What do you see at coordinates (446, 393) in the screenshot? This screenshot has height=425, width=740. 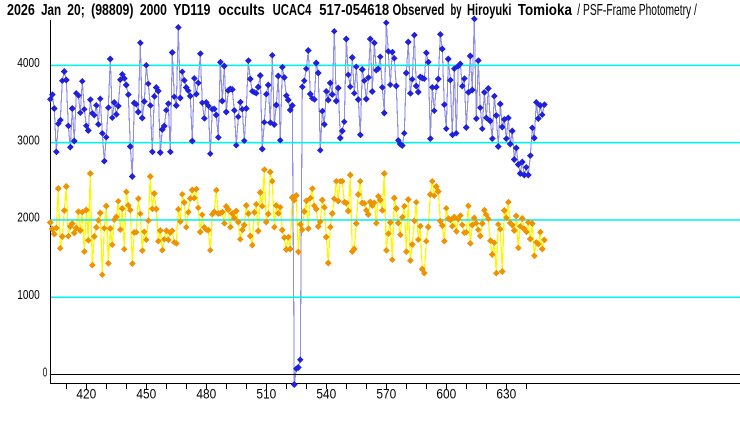 I see `svg-text: 600` at bounding box center [446, 393].